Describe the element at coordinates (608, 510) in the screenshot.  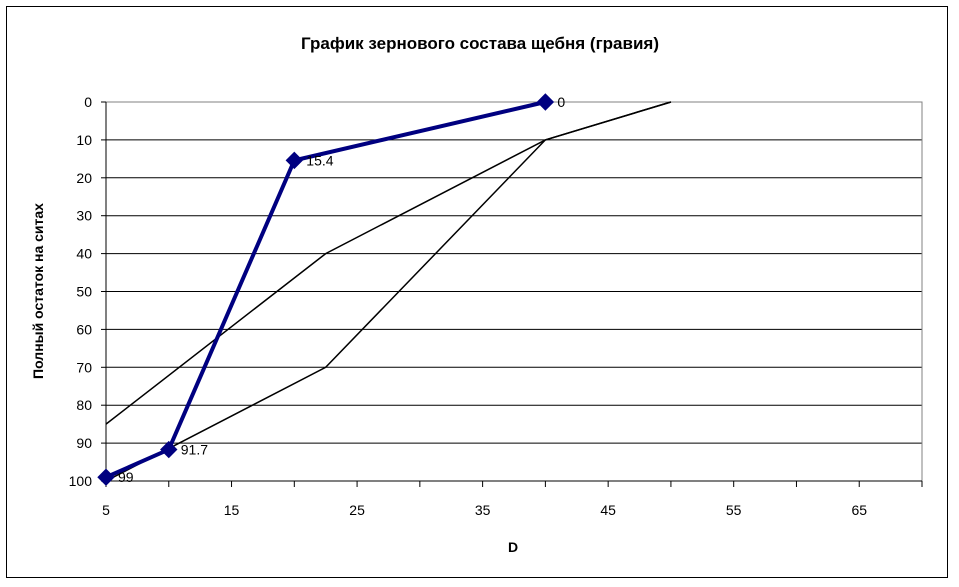
I see `x-tick-label: 45` at that location.